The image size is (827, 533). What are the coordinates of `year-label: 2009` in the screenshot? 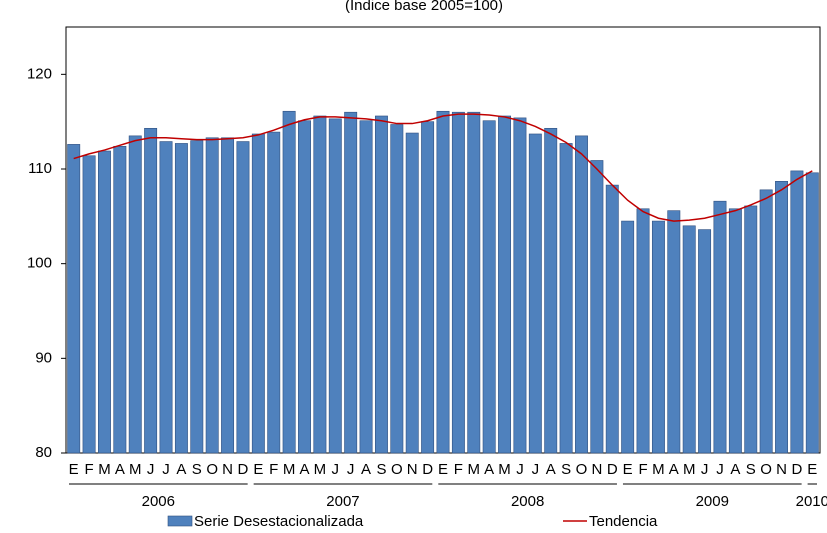 It's located at (712, 501).